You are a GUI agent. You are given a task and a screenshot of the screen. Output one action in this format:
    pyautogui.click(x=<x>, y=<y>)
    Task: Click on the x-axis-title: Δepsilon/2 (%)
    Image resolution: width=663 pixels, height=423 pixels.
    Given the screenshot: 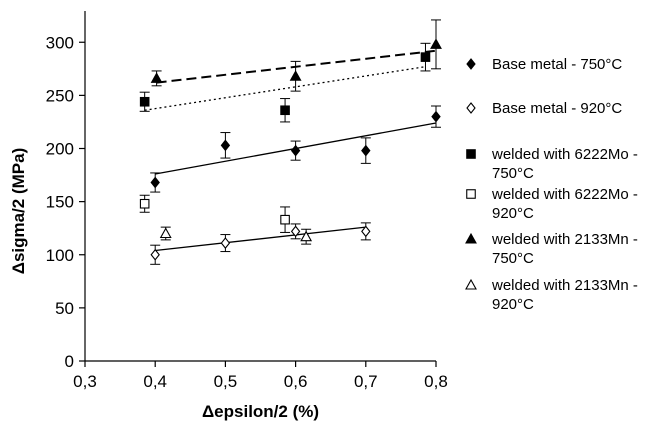 What is the action you would take?
    pyautogui.click(x=260, y=411)
    